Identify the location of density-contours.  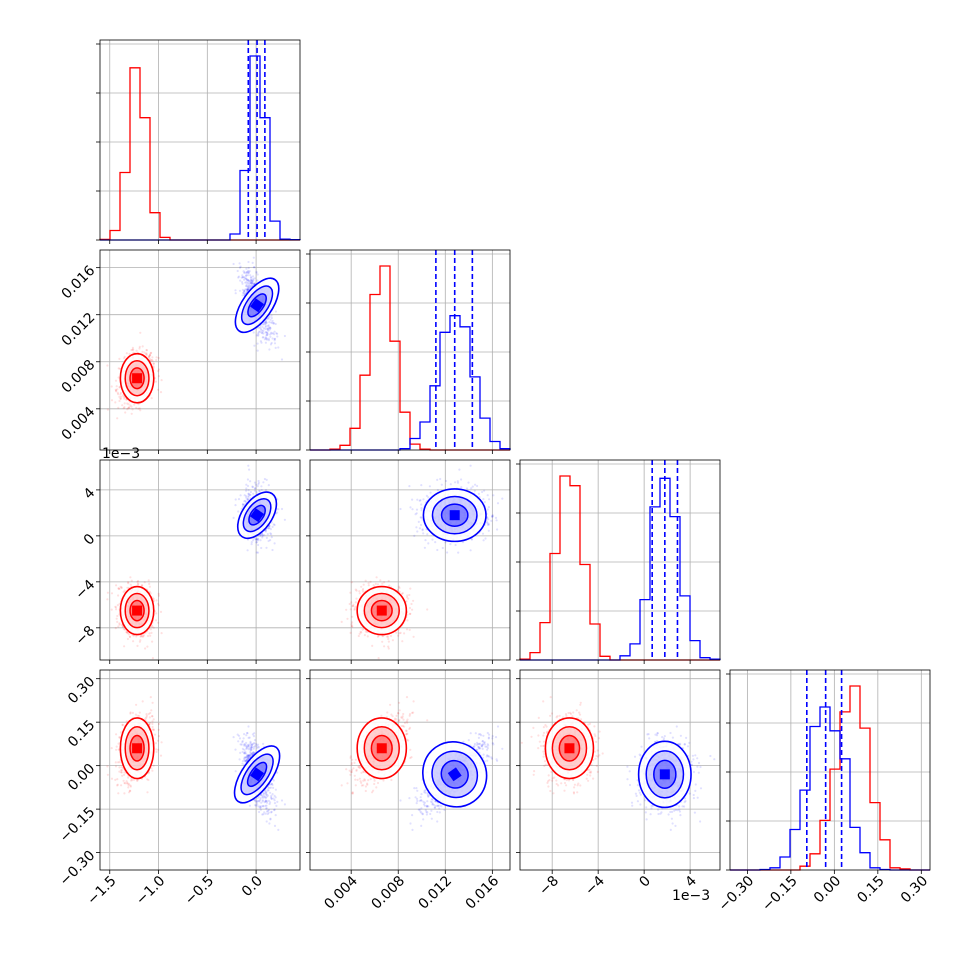
(136, 378).